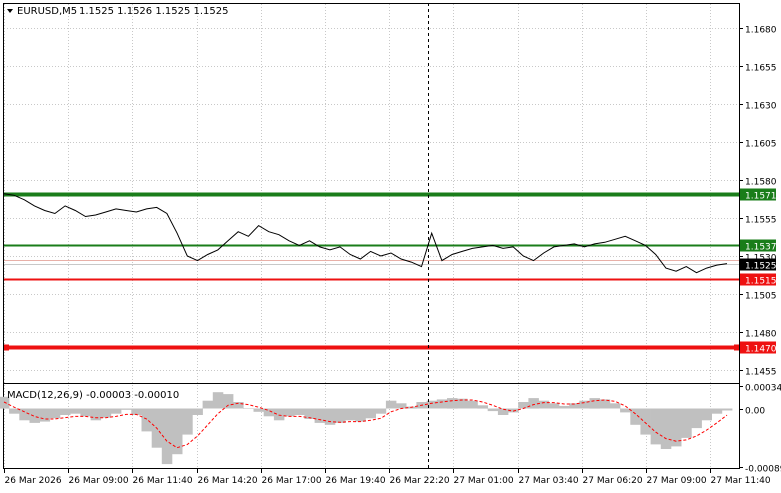  What do you see at coordinates (755, 412) in the screenshot?
I see `macd-tick-label: 0.00` at bounding box center [755, 412].